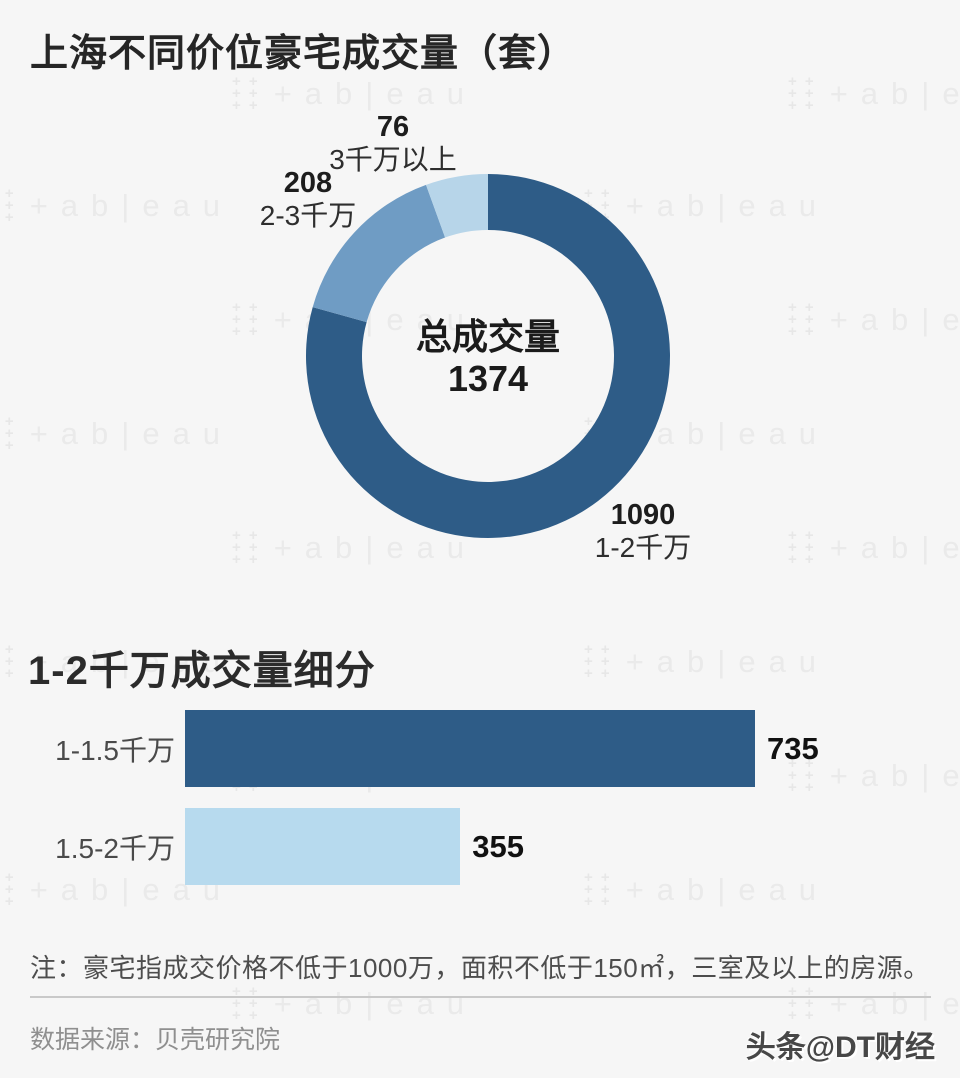  What do you see at coordinates (308, 183) in the screenshot?
I see `donut-value: 208` at bounding box center [308, 183].